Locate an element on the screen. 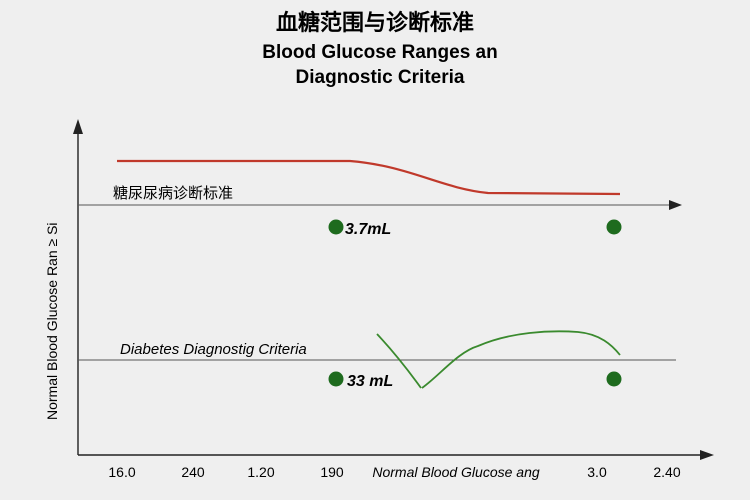 This screenshot has width=750, height=500. y-axis-label: Normal Blood Glucose Ran ≥ Si is located at coordinates (52, 321).